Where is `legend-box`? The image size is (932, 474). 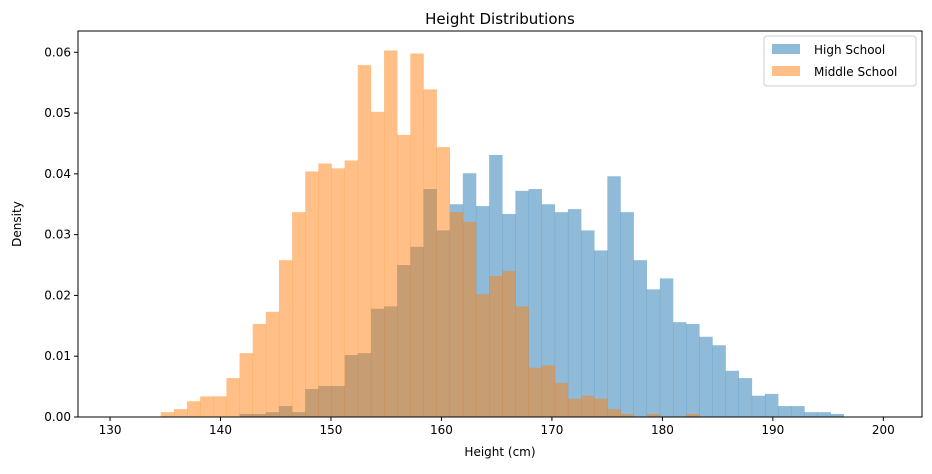
legend-box is located at coordinates (840, 61).